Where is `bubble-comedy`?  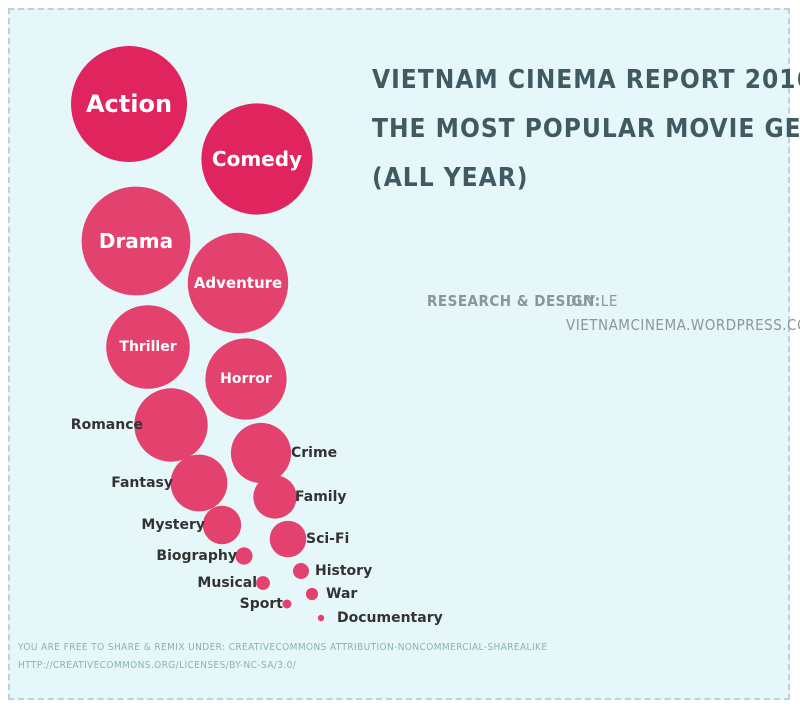
bubble-comedy is located at coordinates (257, 159).